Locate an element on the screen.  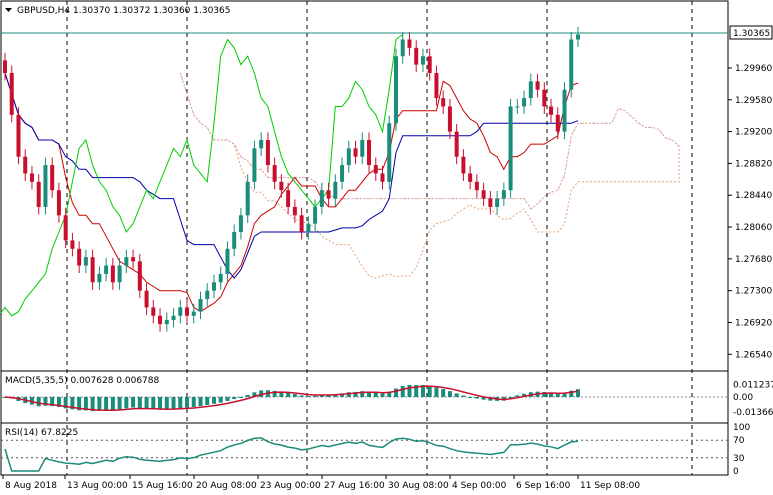
symbol-dropdown-icon is located at coordinates (8, 10).